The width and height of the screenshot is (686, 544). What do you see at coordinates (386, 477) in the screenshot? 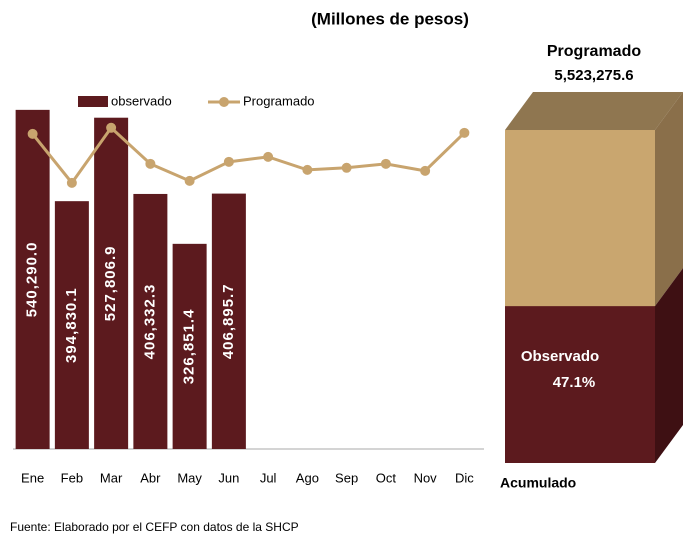
I see `x-tick-label: Oct` at bounding box center [386, 477].